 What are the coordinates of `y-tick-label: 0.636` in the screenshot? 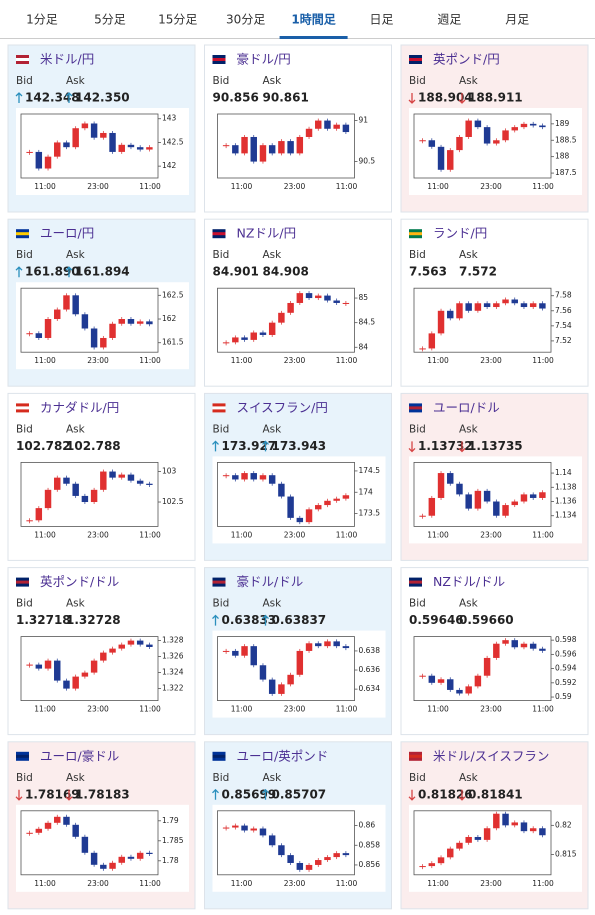 It's located at (370, 669).